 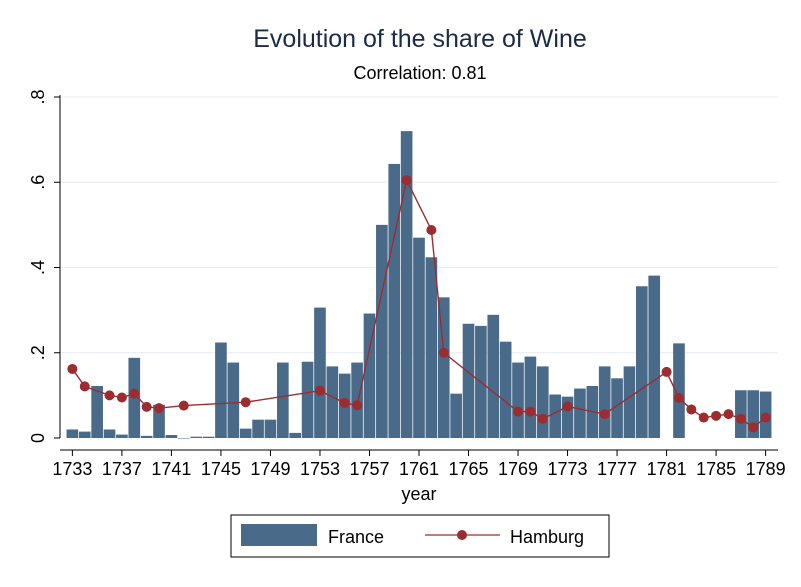 I want to click on x-tick-label: 1777, so click(x=617, y=469).